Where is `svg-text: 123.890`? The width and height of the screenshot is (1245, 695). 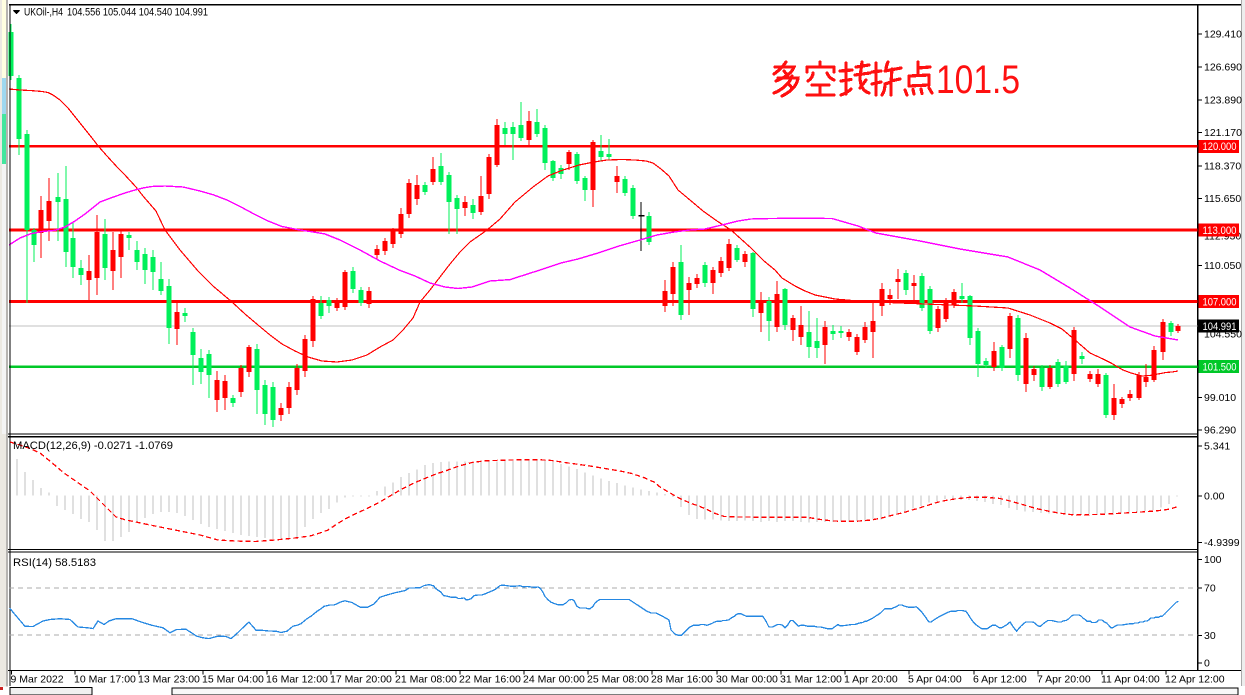
svg-text: 123.890 is located at coordinates (1223, 101).